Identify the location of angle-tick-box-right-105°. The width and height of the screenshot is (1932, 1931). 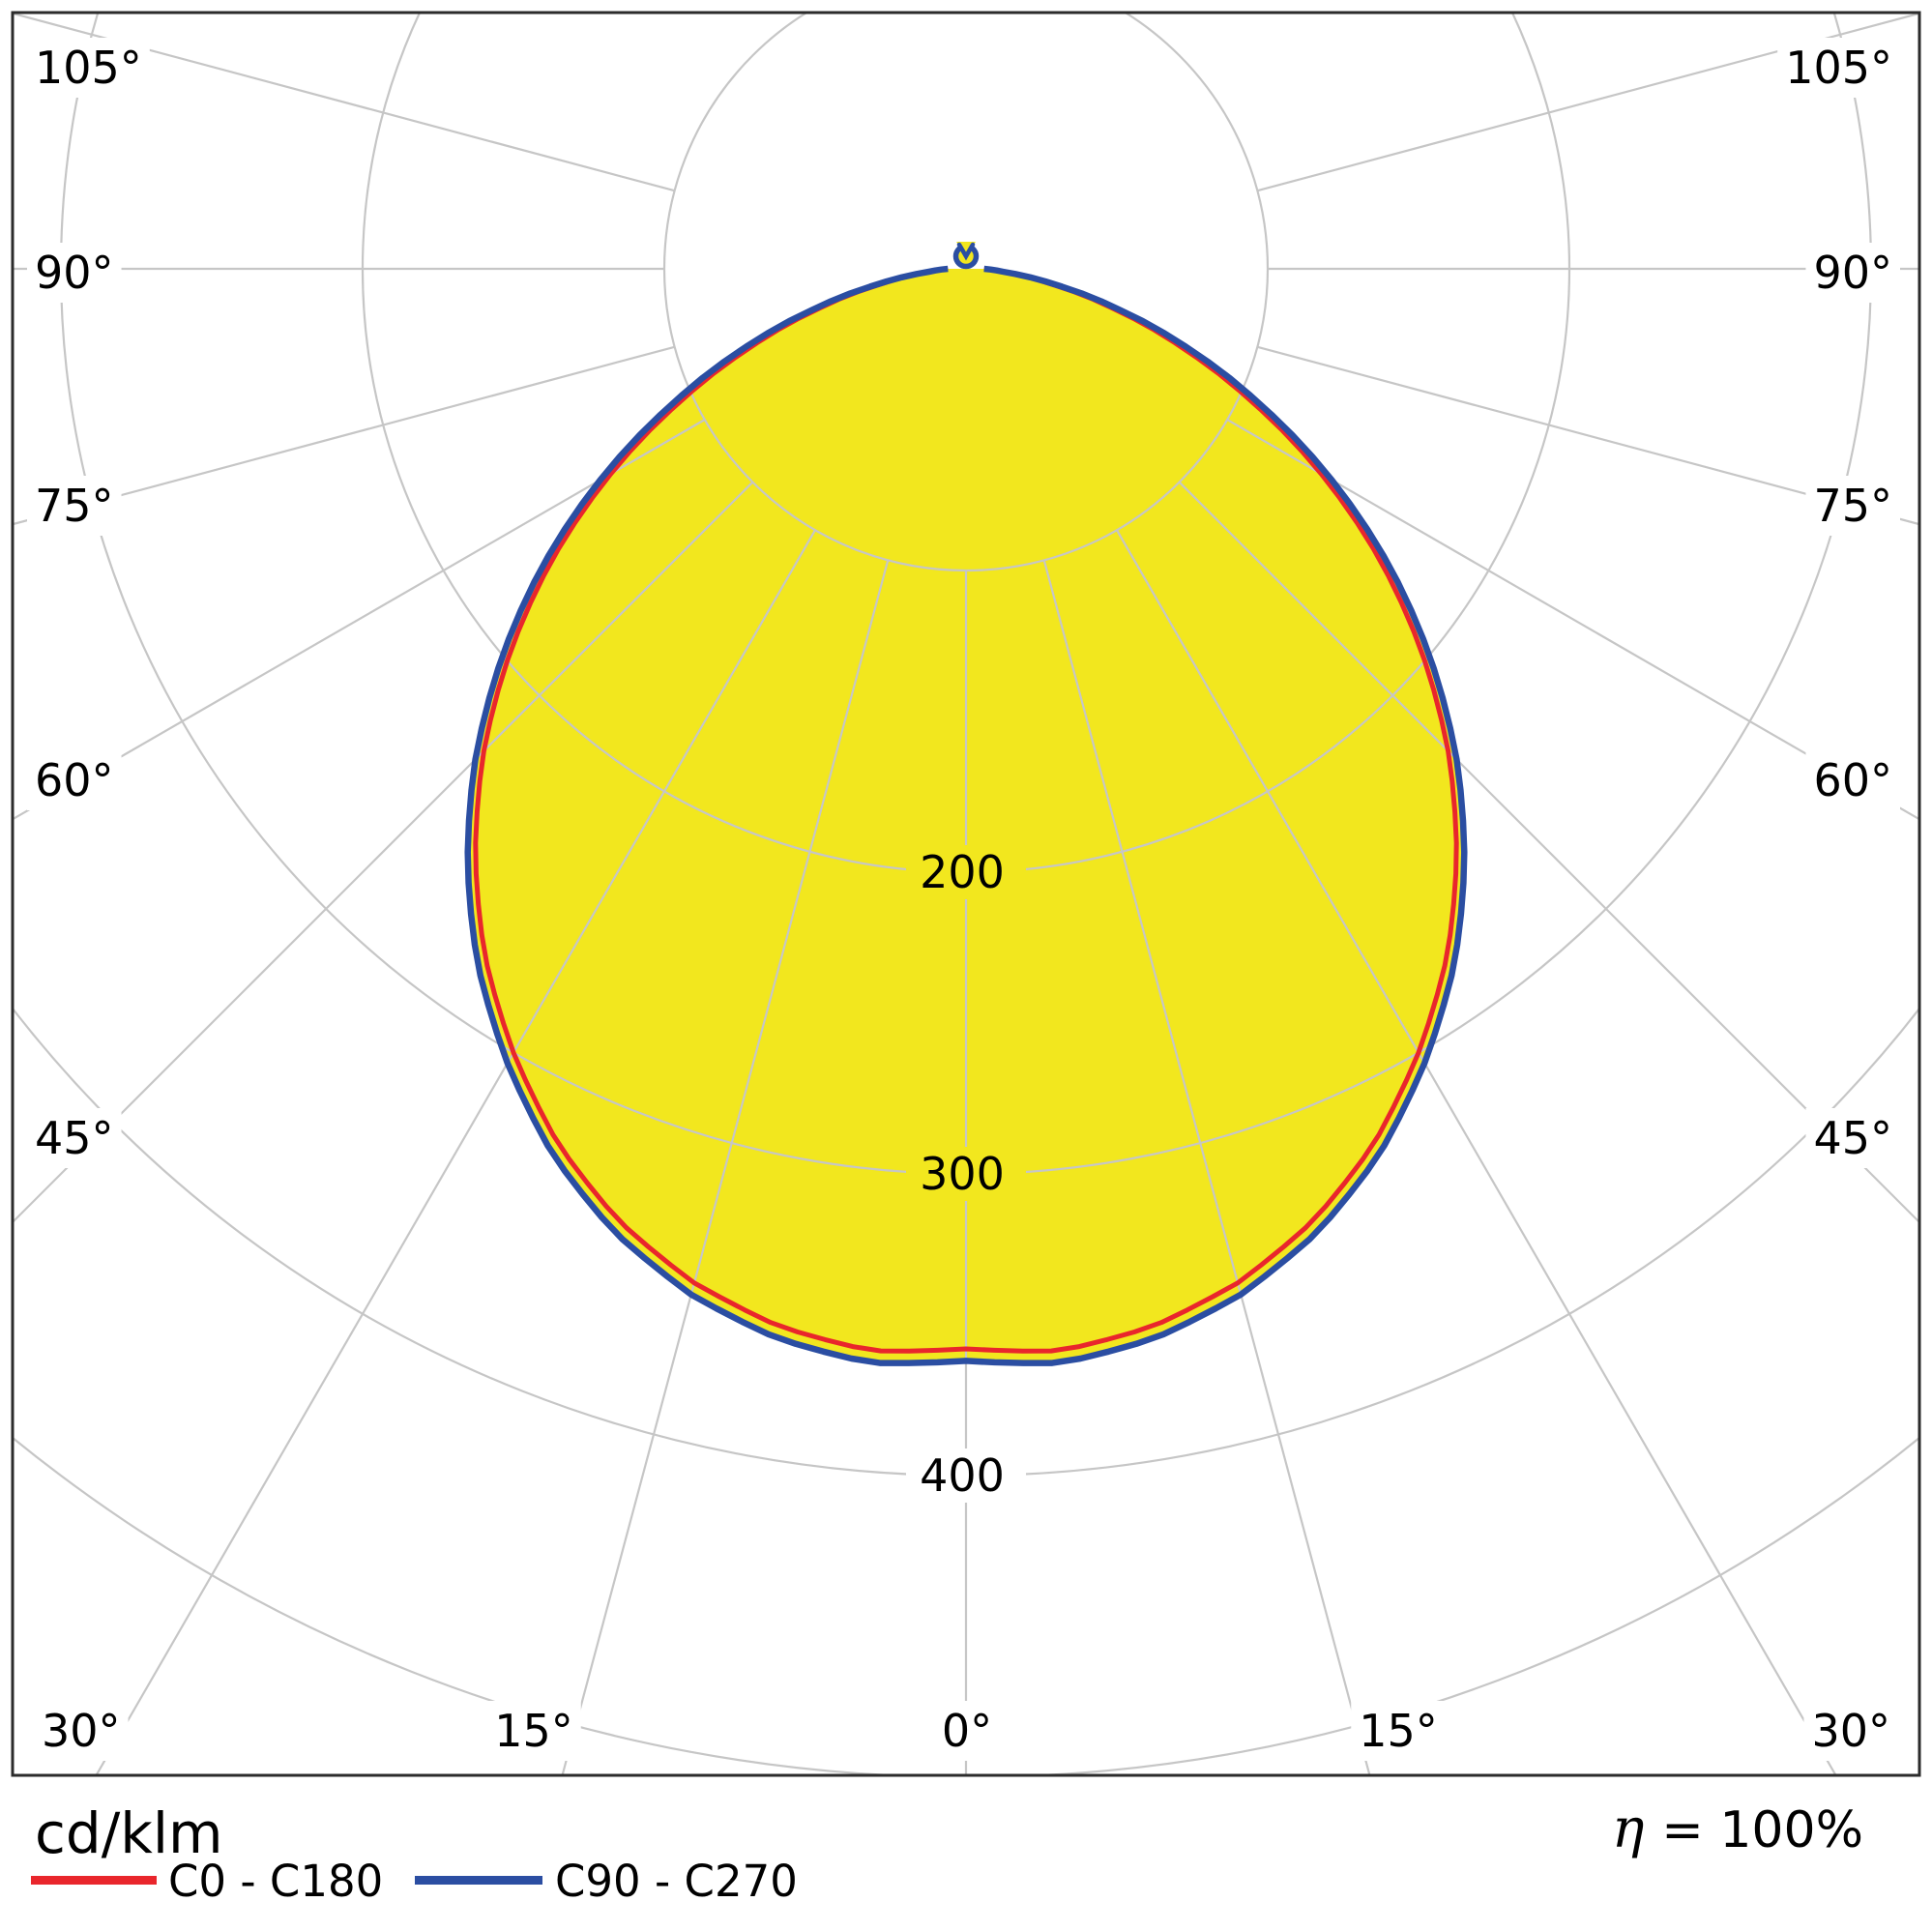
(1838, 68).